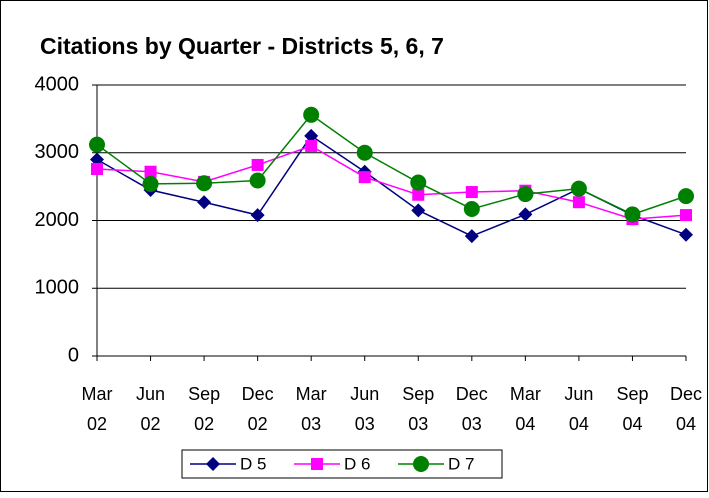 The height and width of the screenshot is (498, 709). Describe the element at coordinates (97, 409) in the screenshot. I see `x-tick-label: Mar 02` at that location.